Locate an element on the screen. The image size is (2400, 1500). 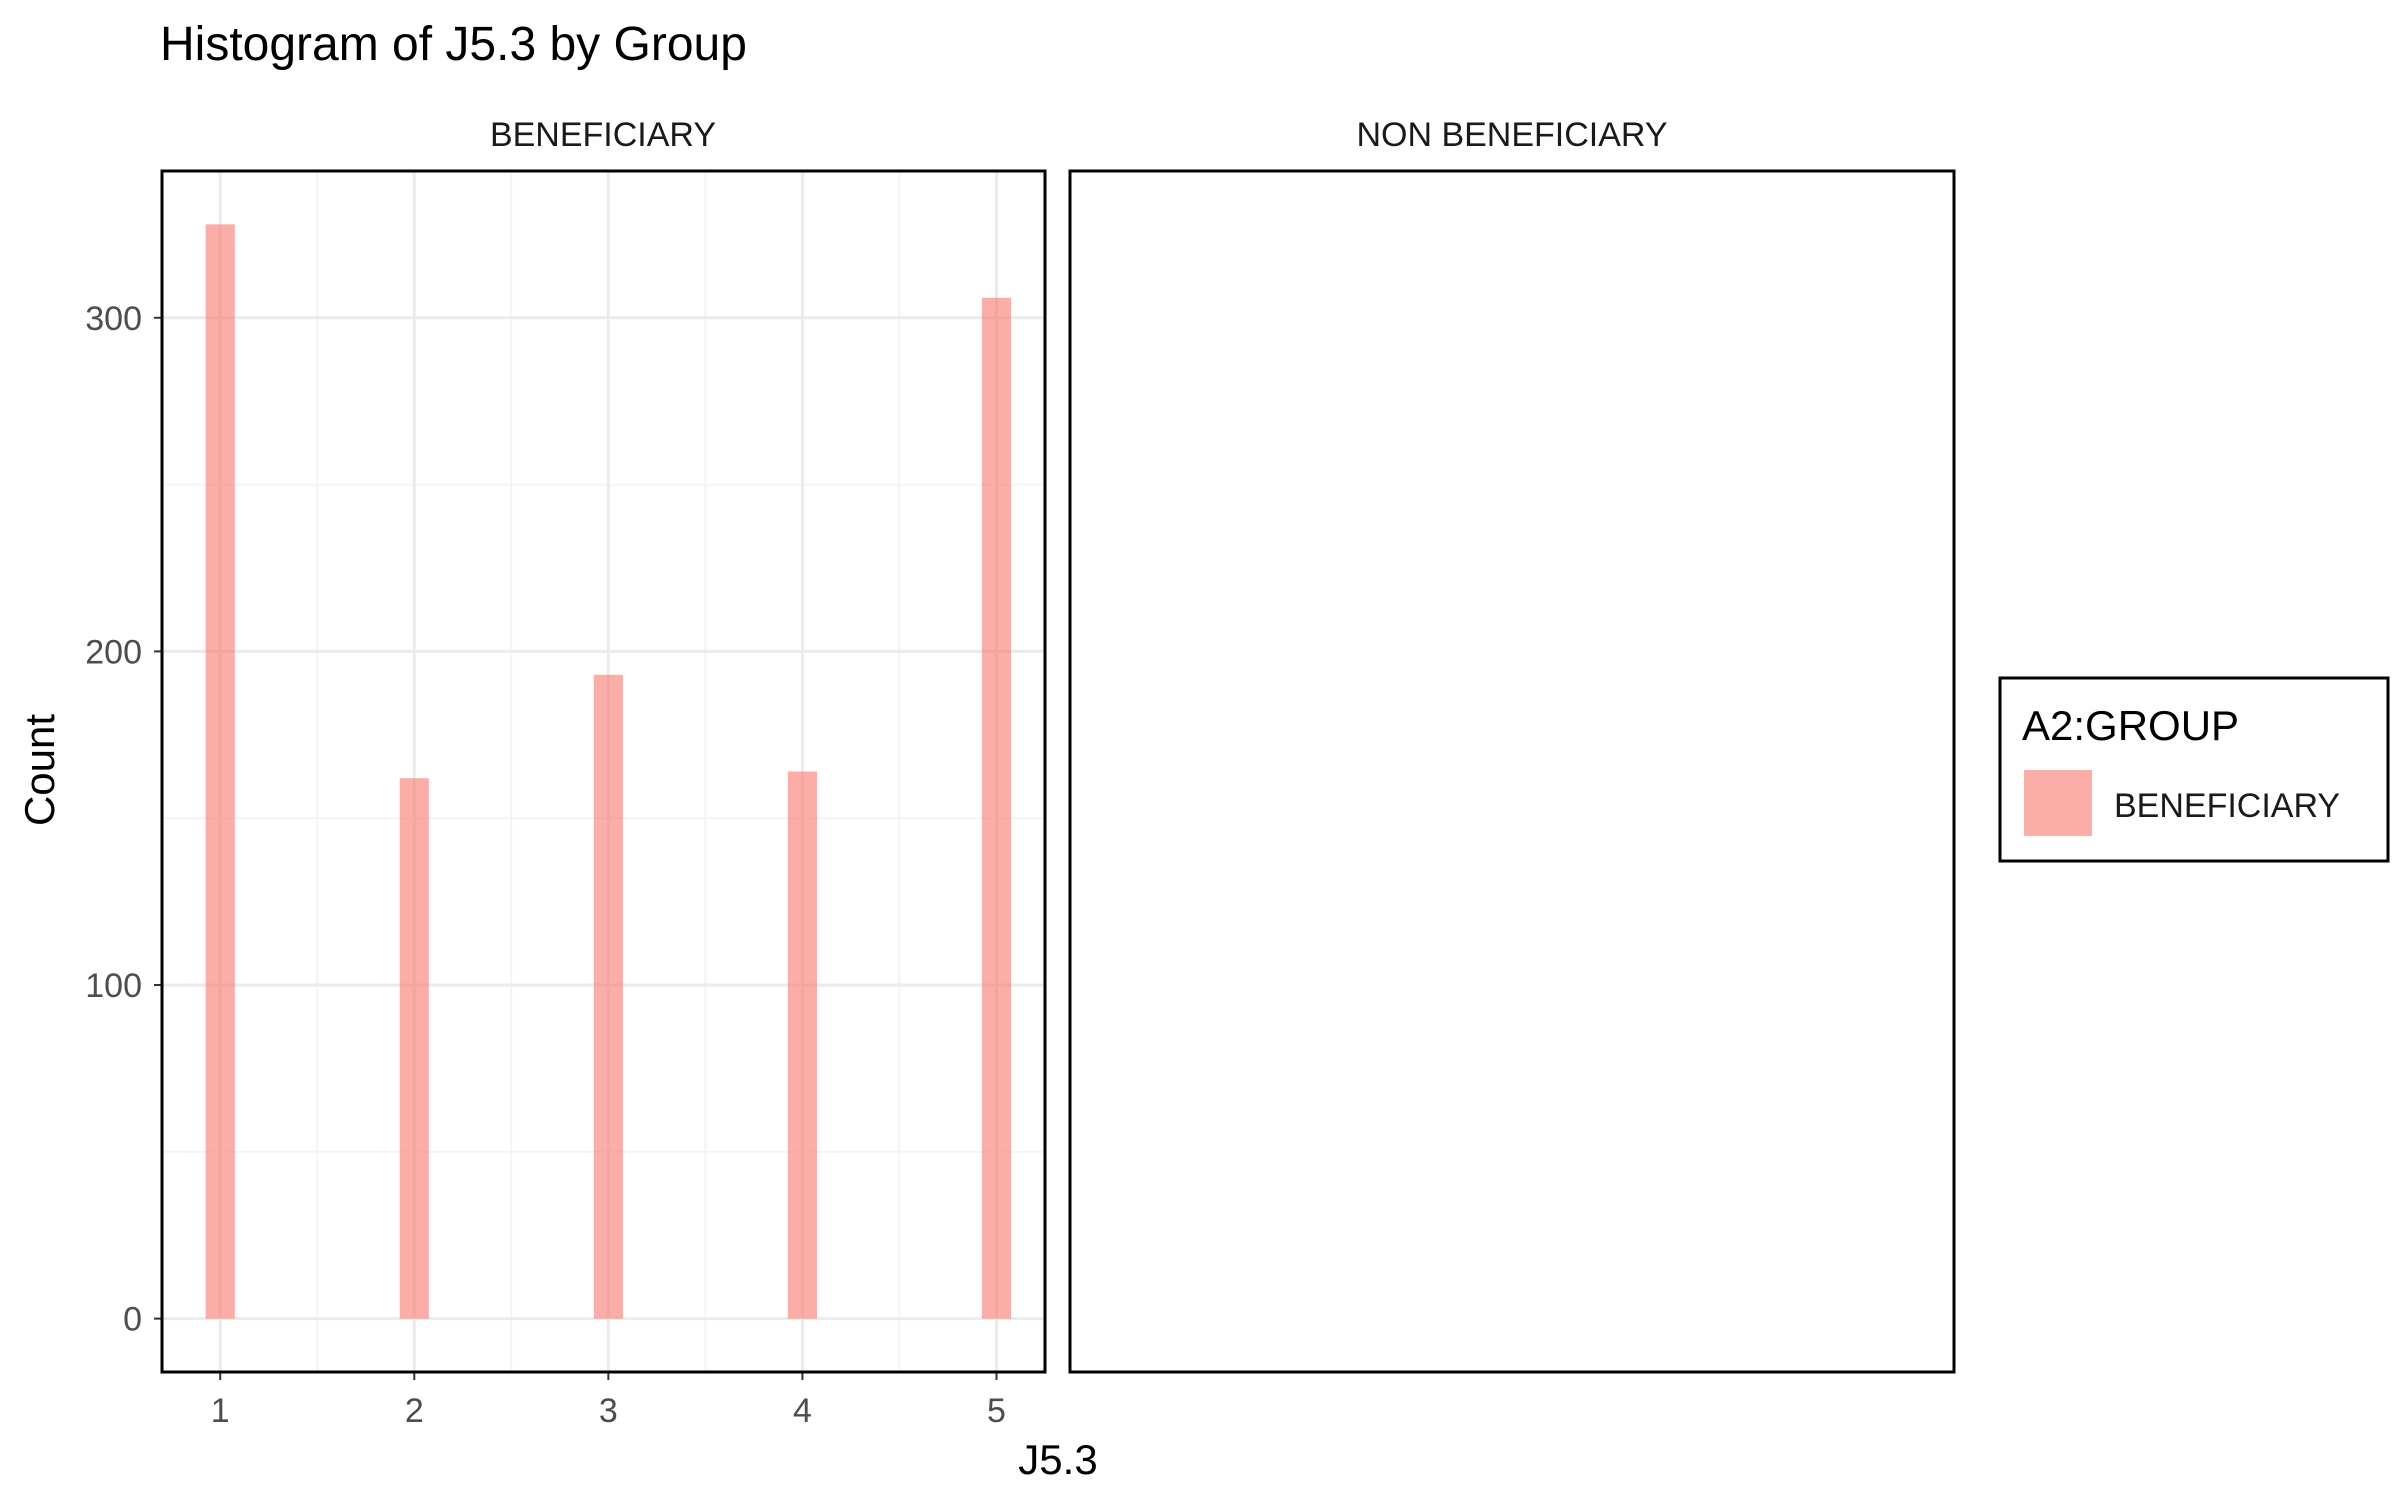
x-tick-label: 4 is located at coordinates (802, 1411).